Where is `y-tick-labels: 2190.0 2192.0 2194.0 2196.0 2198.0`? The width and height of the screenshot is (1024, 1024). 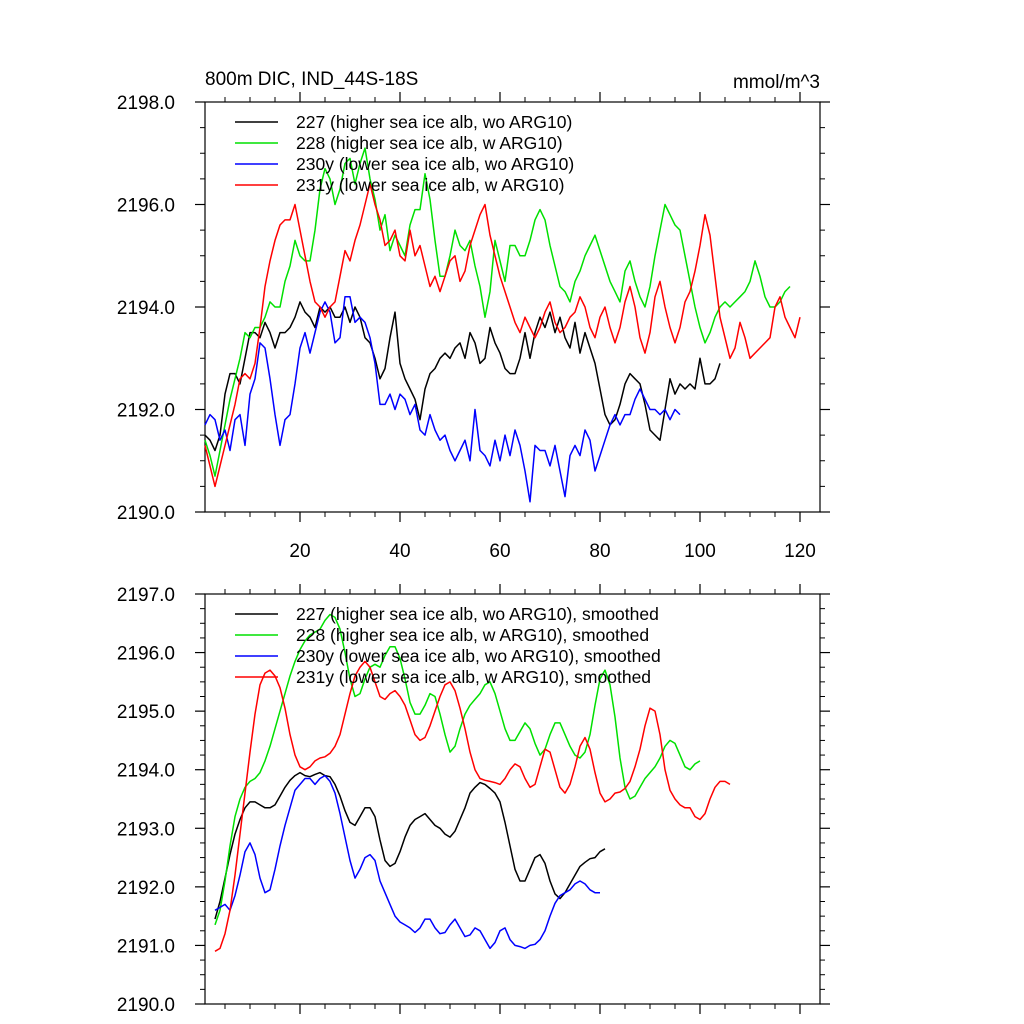
y-tick-labels: 2190.0 2192.0 2194.0 2196.0 2198.0 is located at coordinates (146, 308).